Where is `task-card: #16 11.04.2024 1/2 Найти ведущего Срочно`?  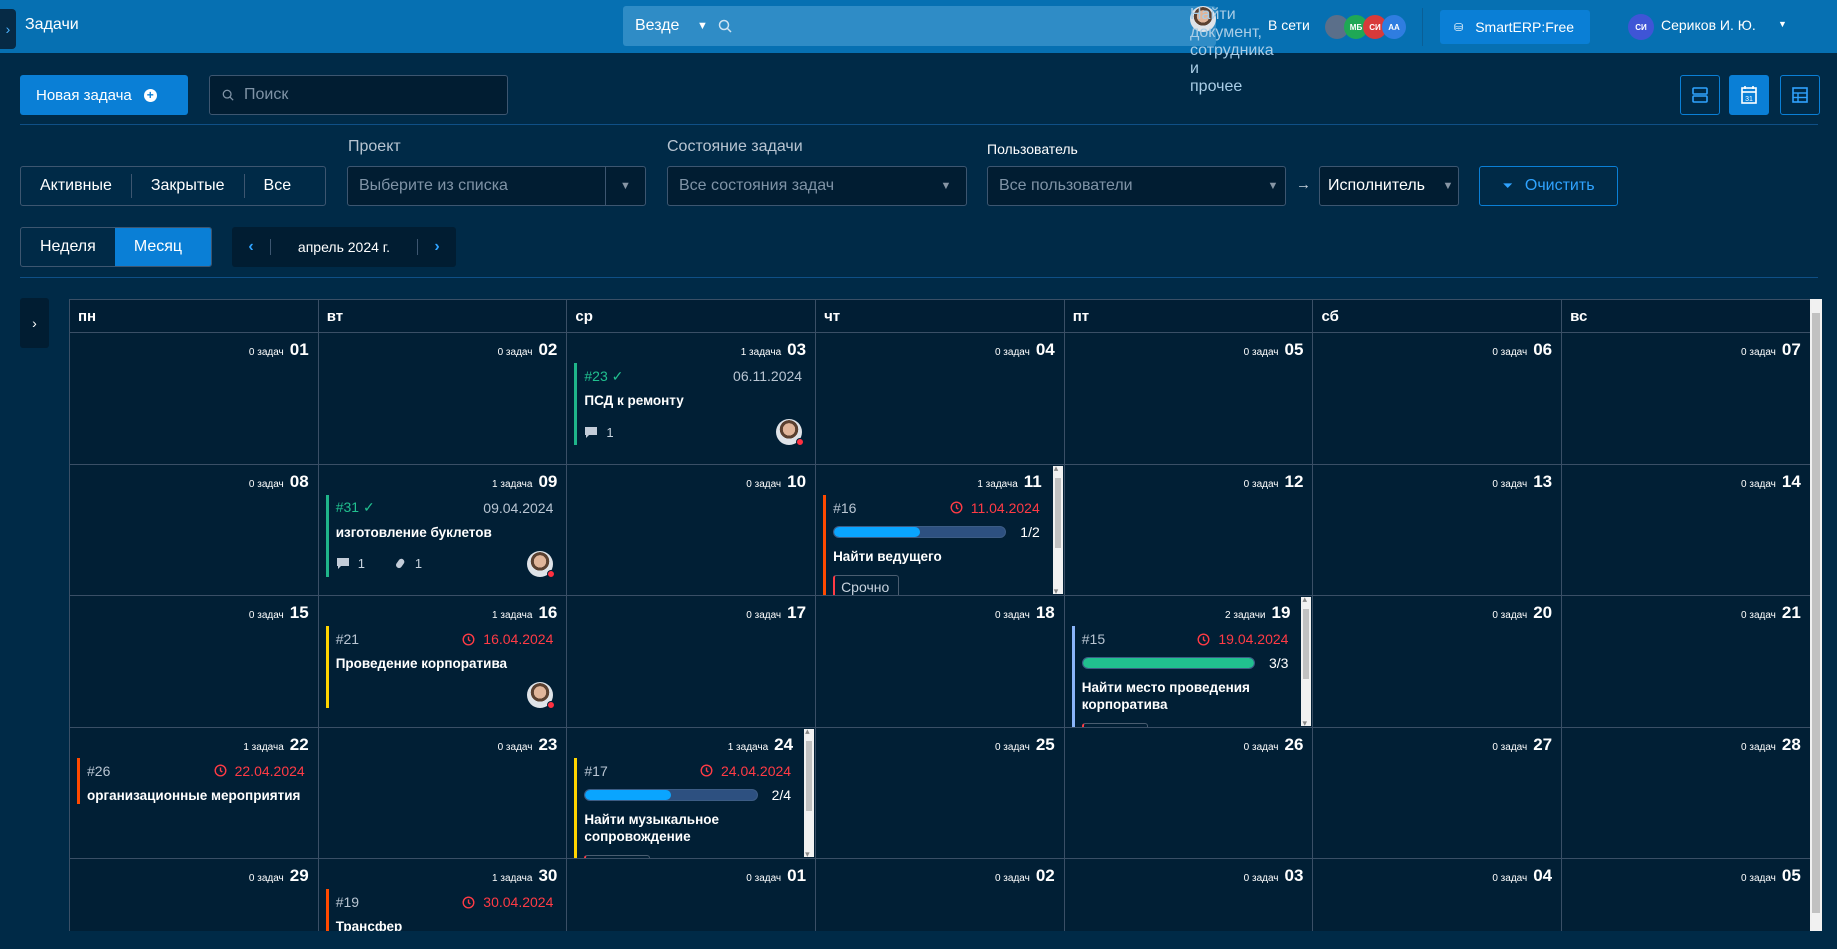 task-card: #16 11.04.2024 1/2 Найти ведущего Срочно is located at coordinates (931, 545).